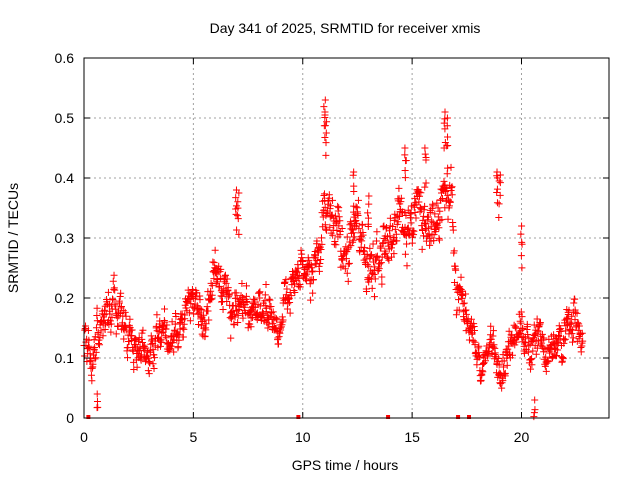 This screenshot has width=640, height=485. What do you see at coordinates (345, 465) in the screenshot?
I see `x-axis-title: GPS time / hours` at bounding box center [345, 465].